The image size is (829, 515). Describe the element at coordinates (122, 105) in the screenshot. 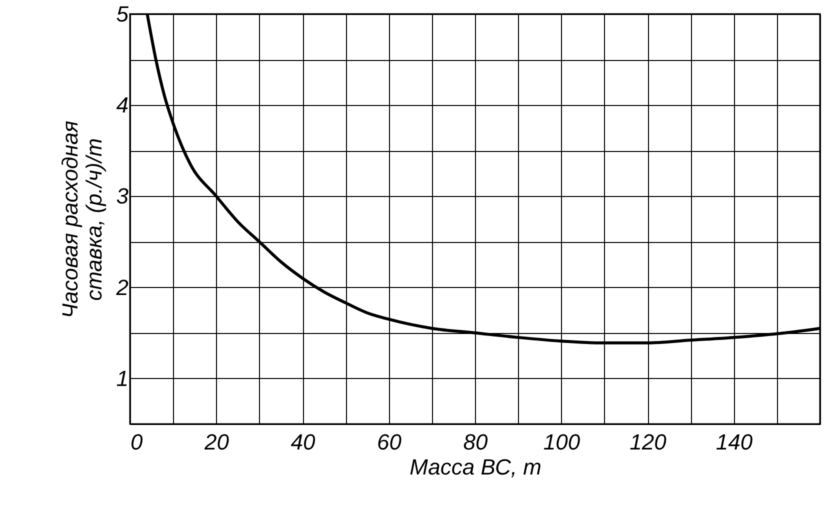

I see `y-tick-label: 4` at that location.